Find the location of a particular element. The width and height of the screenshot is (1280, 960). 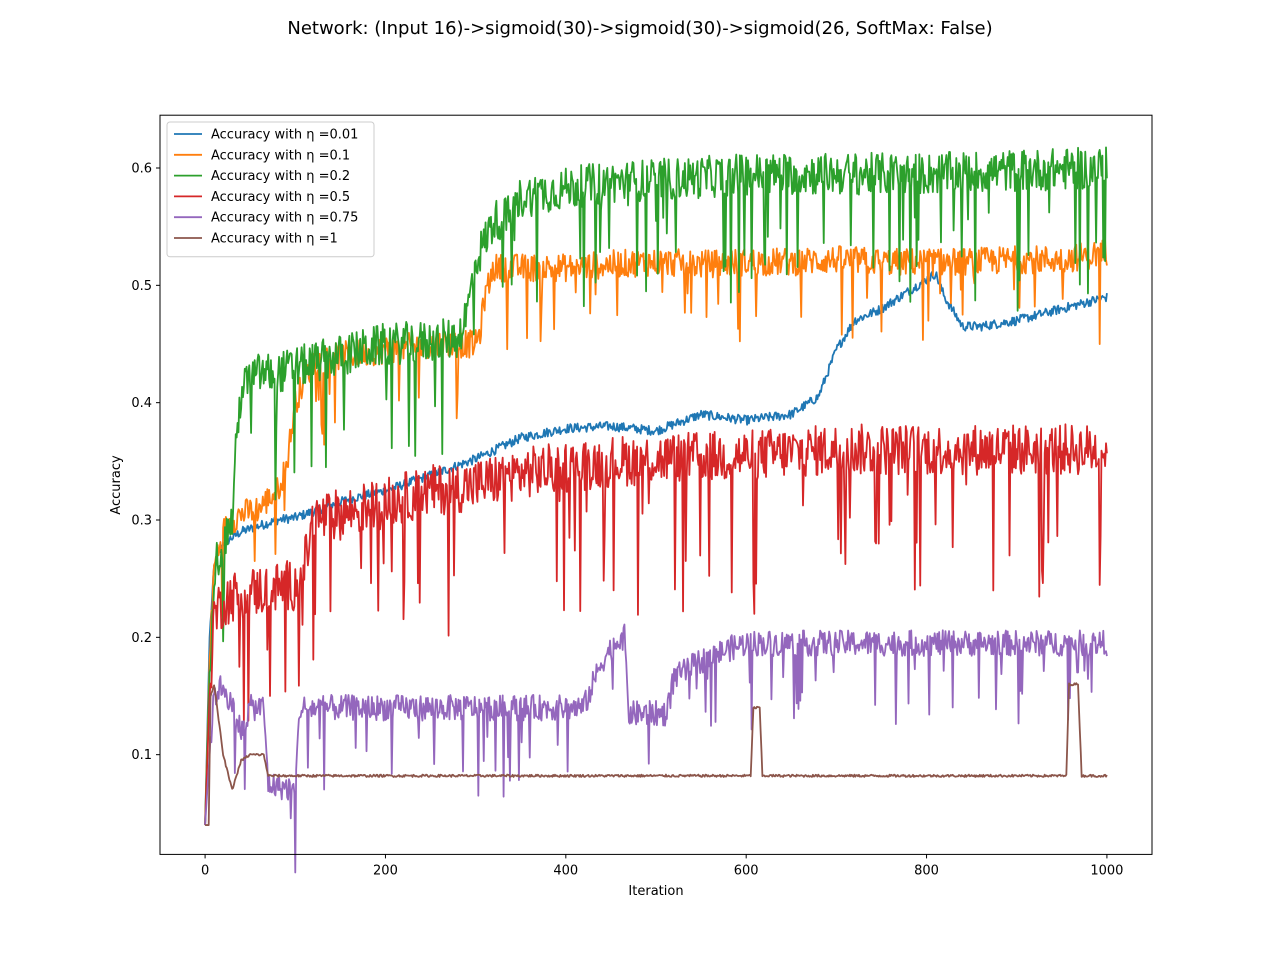

legend-label: Accuracy with η =0.2 is located at coordinates (280, 176).